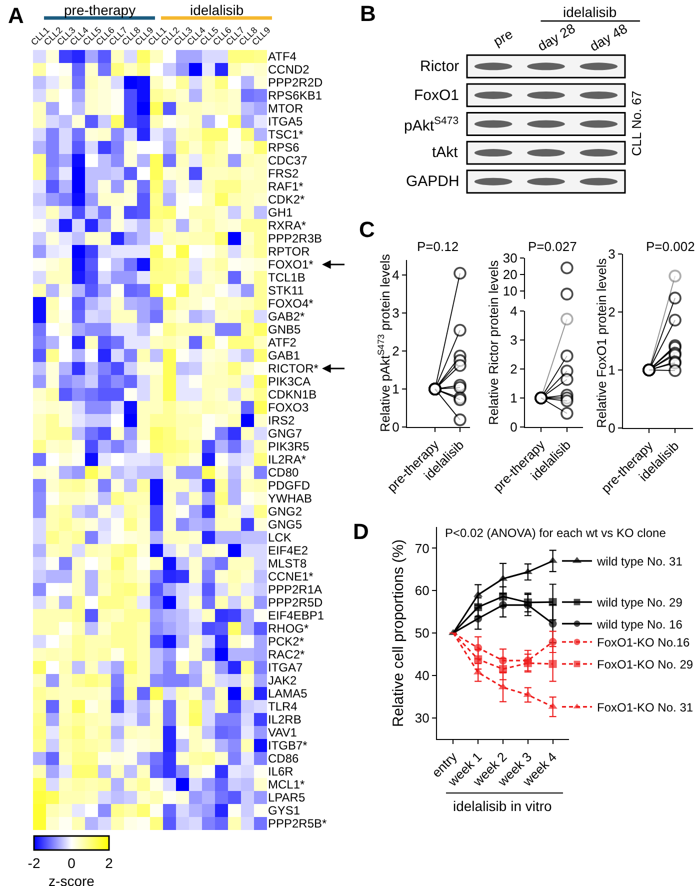 This screenshot has height=886, width=700. Describe the element at coordinates (280, 537) in the screenshot. I see `y-tick-label: LCK` at that location.